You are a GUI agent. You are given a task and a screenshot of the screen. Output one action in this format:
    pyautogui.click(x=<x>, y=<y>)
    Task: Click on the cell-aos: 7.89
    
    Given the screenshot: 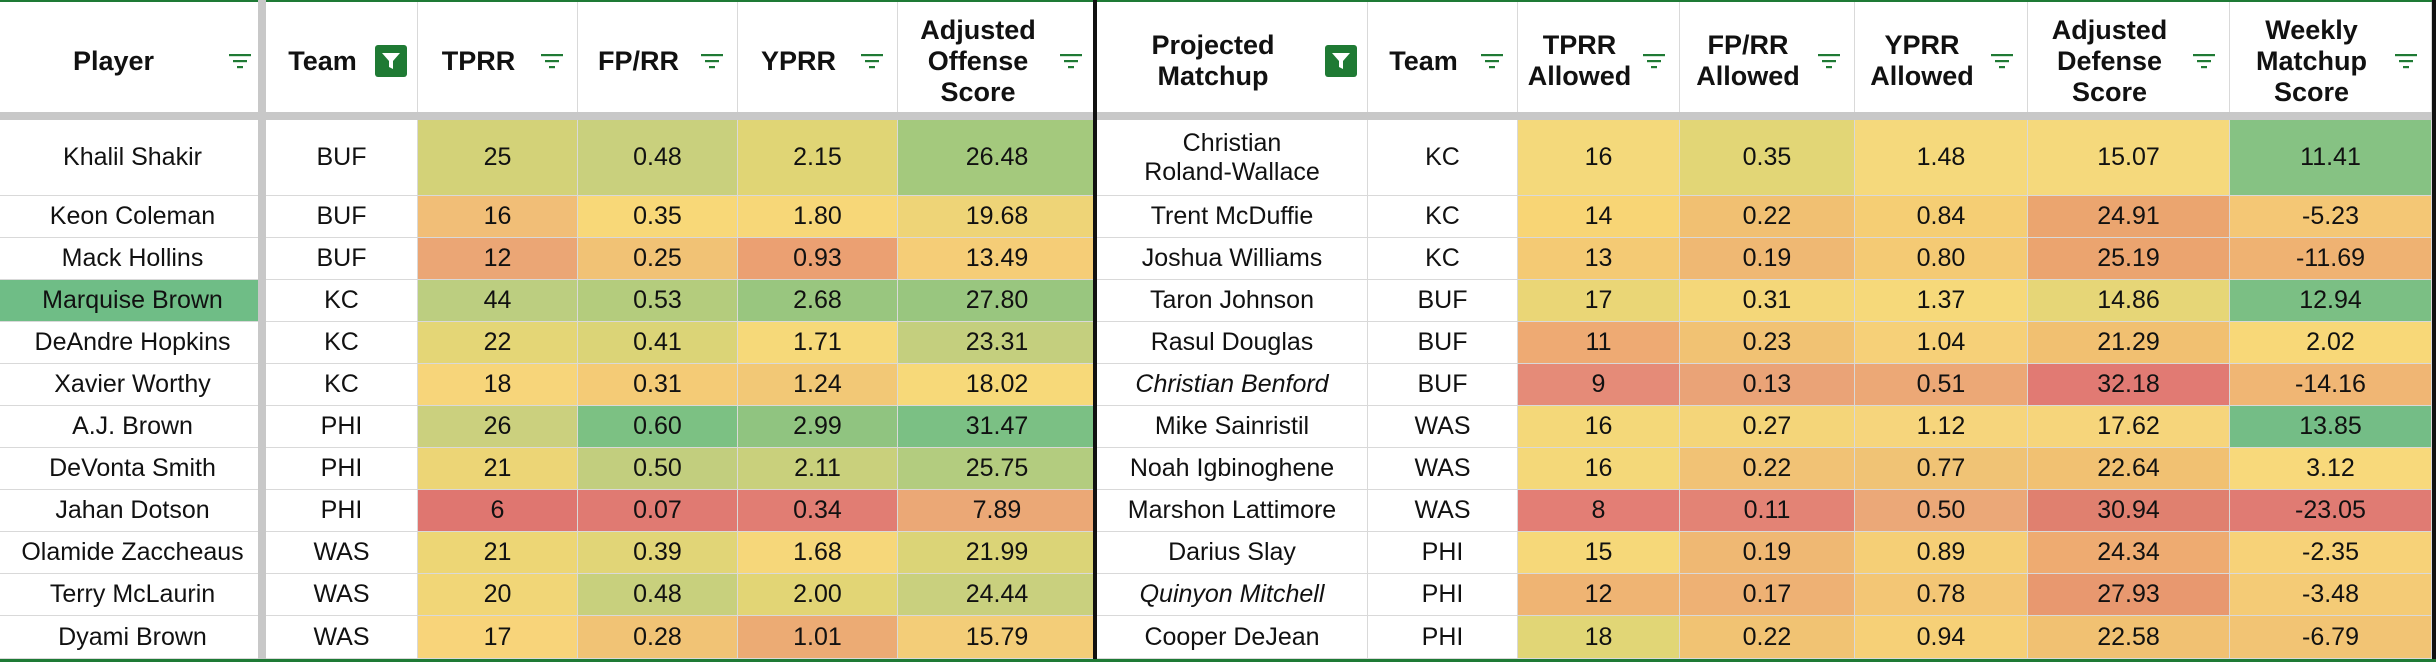 What is the action you would take?
    pyautogui.click(x=997, y=511)
    